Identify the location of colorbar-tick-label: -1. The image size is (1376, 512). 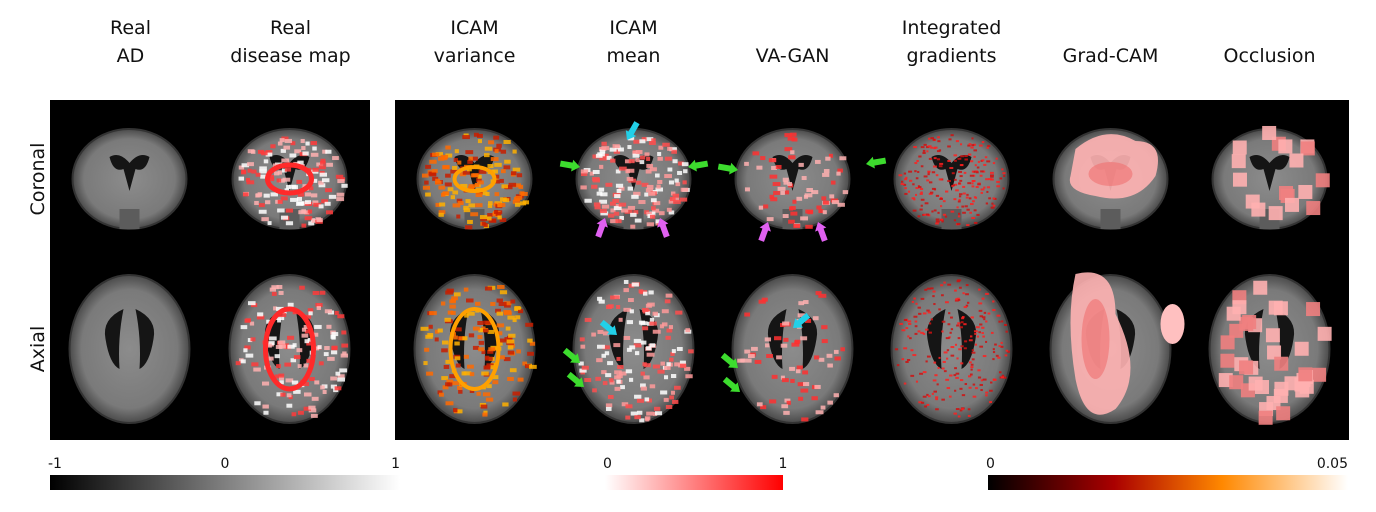
(55, 464).